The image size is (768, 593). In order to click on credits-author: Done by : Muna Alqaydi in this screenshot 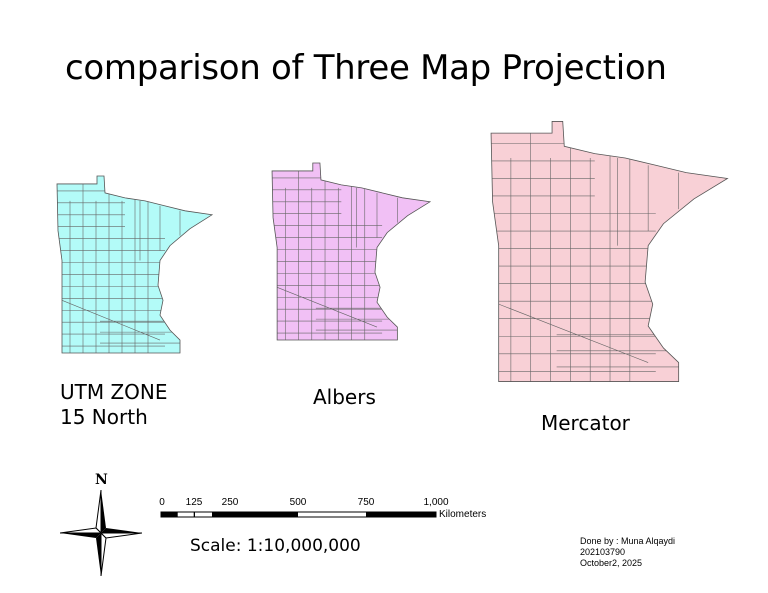, I will do `click(628, 541)`.